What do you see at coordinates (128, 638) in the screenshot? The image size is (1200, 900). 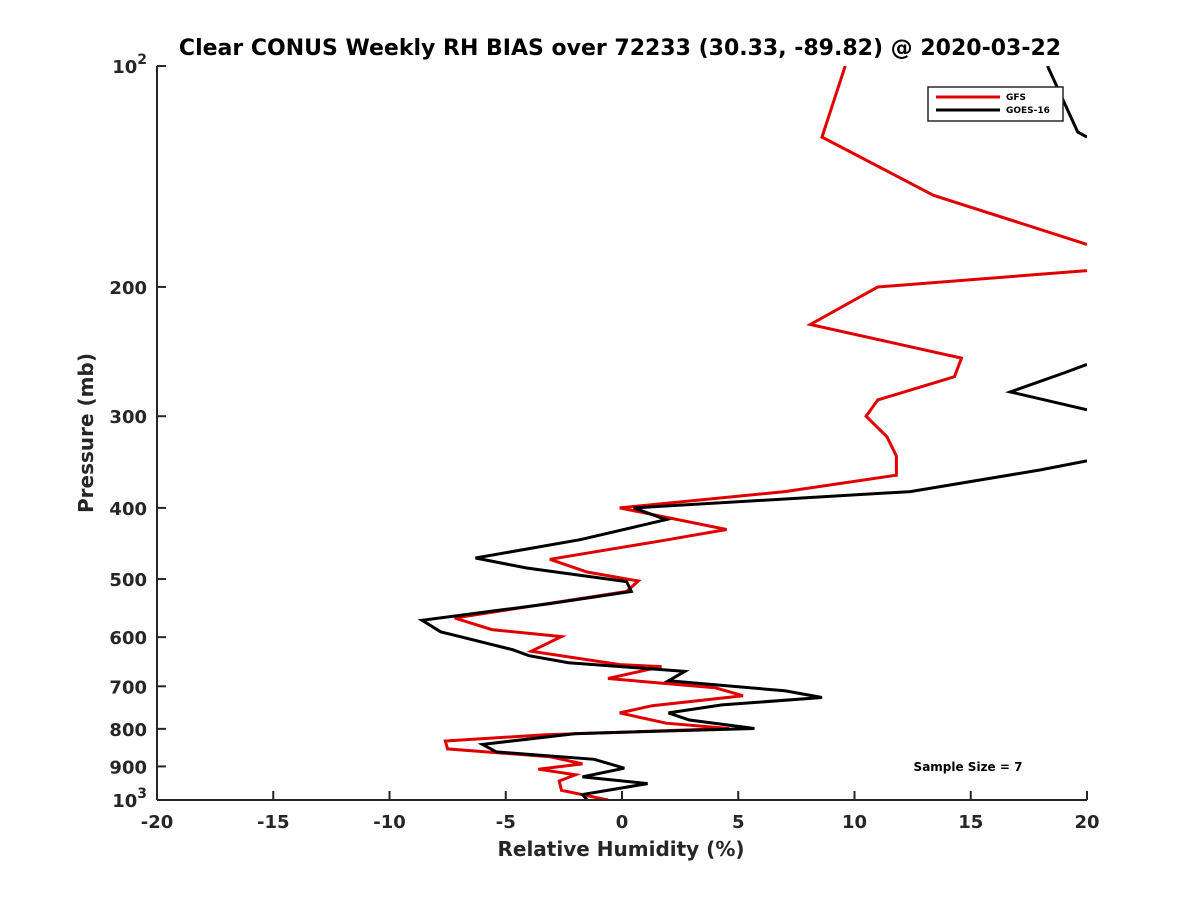 I see `y-tick-label: 600` at bounding box center [128, 638].